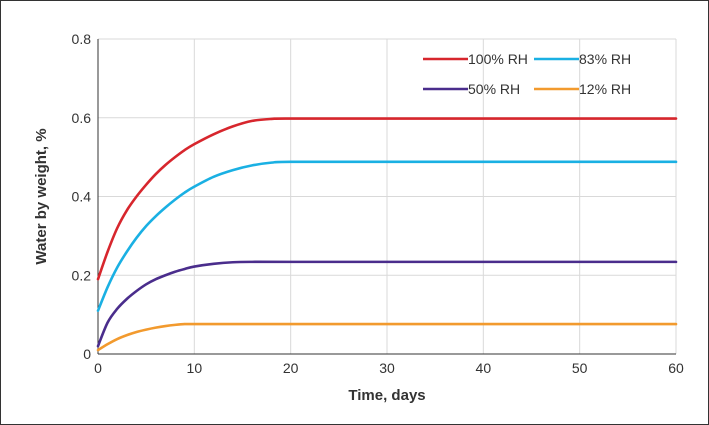  Describe the element at coordinates (387, 368) in the screenshot. I see `x-tick-label-3: 30` at that location.